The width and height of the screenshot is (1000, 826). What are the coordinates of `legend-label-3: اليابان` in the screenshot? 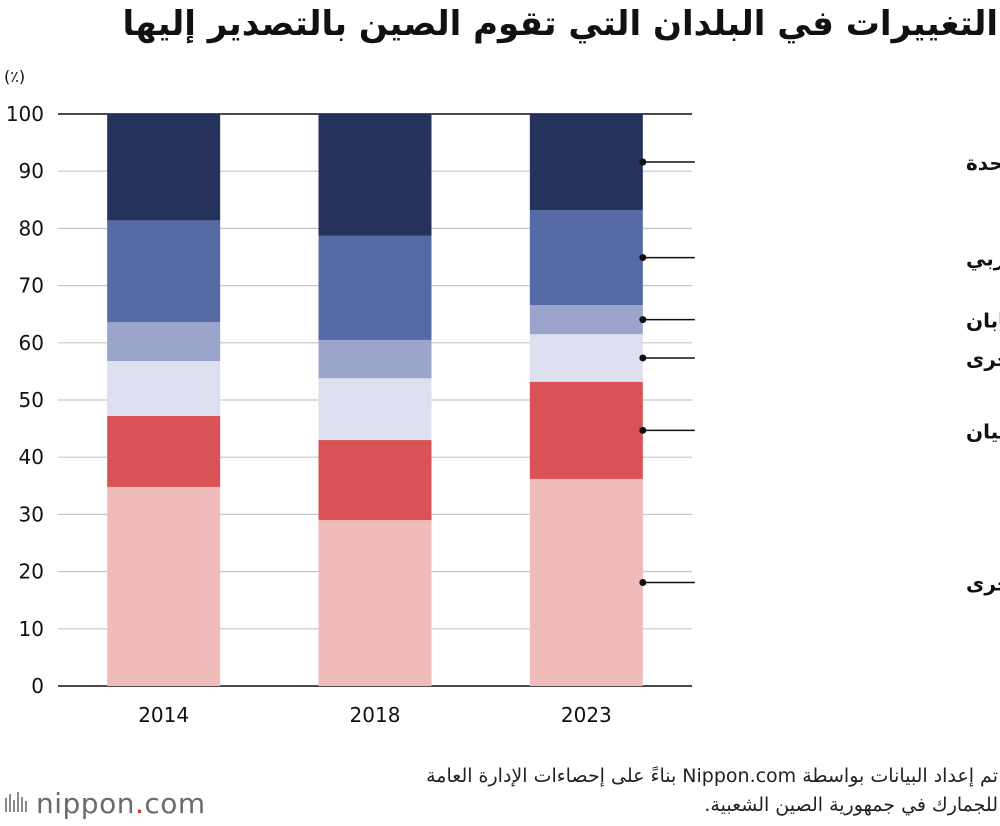 It's located at (983, 321).